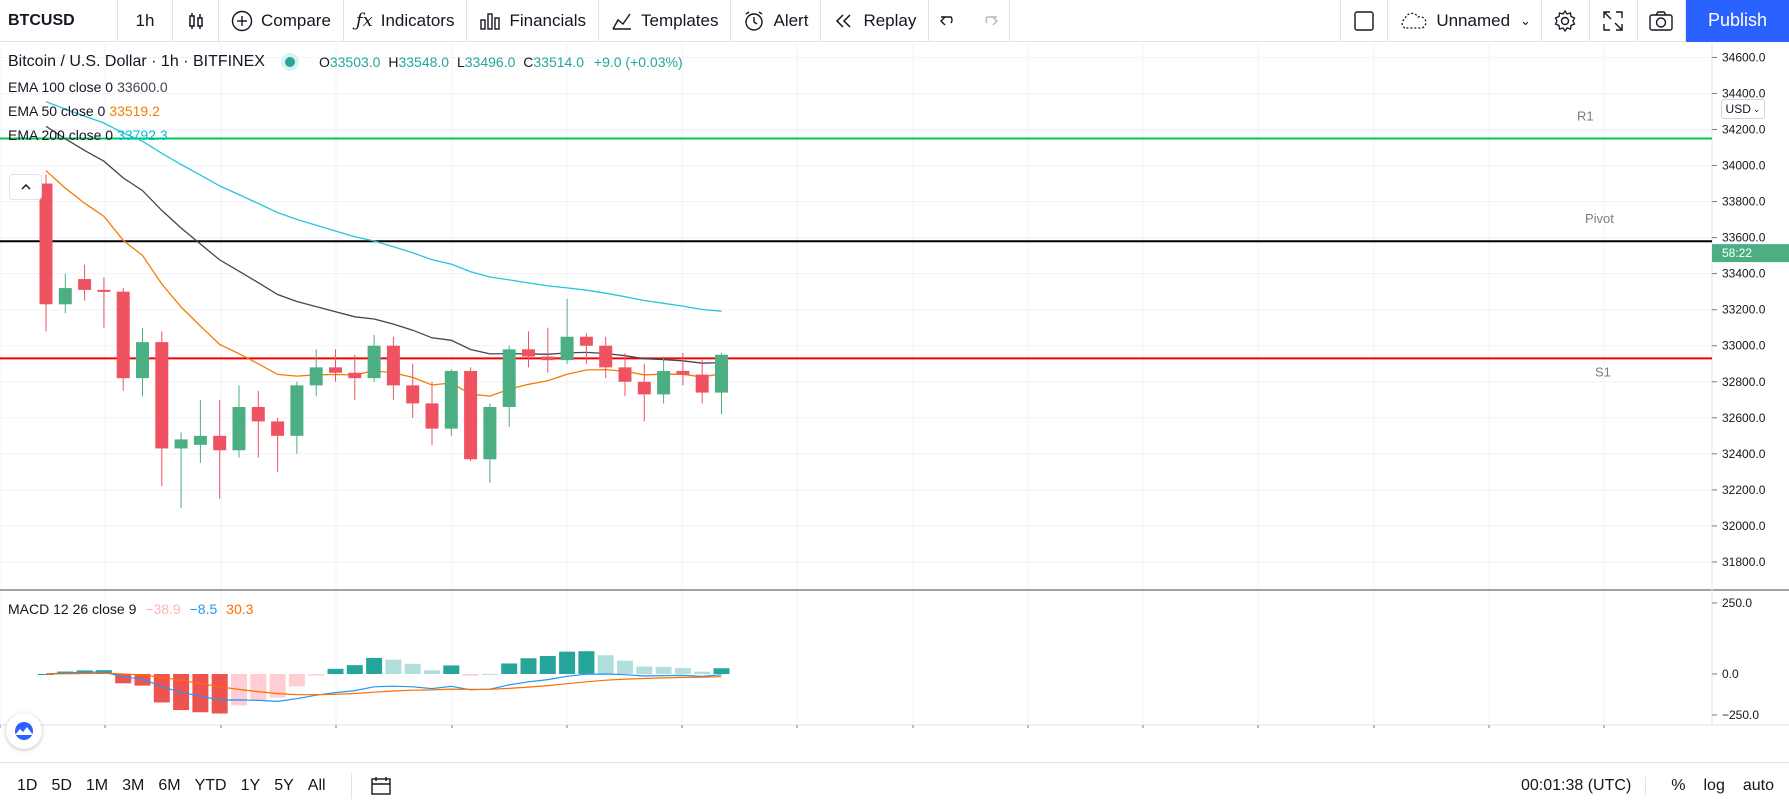 This screenshot has width=1789, height=808. Describe the element at coordinates (1758, 785) in the screenshot. I see `auto-scale-button: auto` at that location.